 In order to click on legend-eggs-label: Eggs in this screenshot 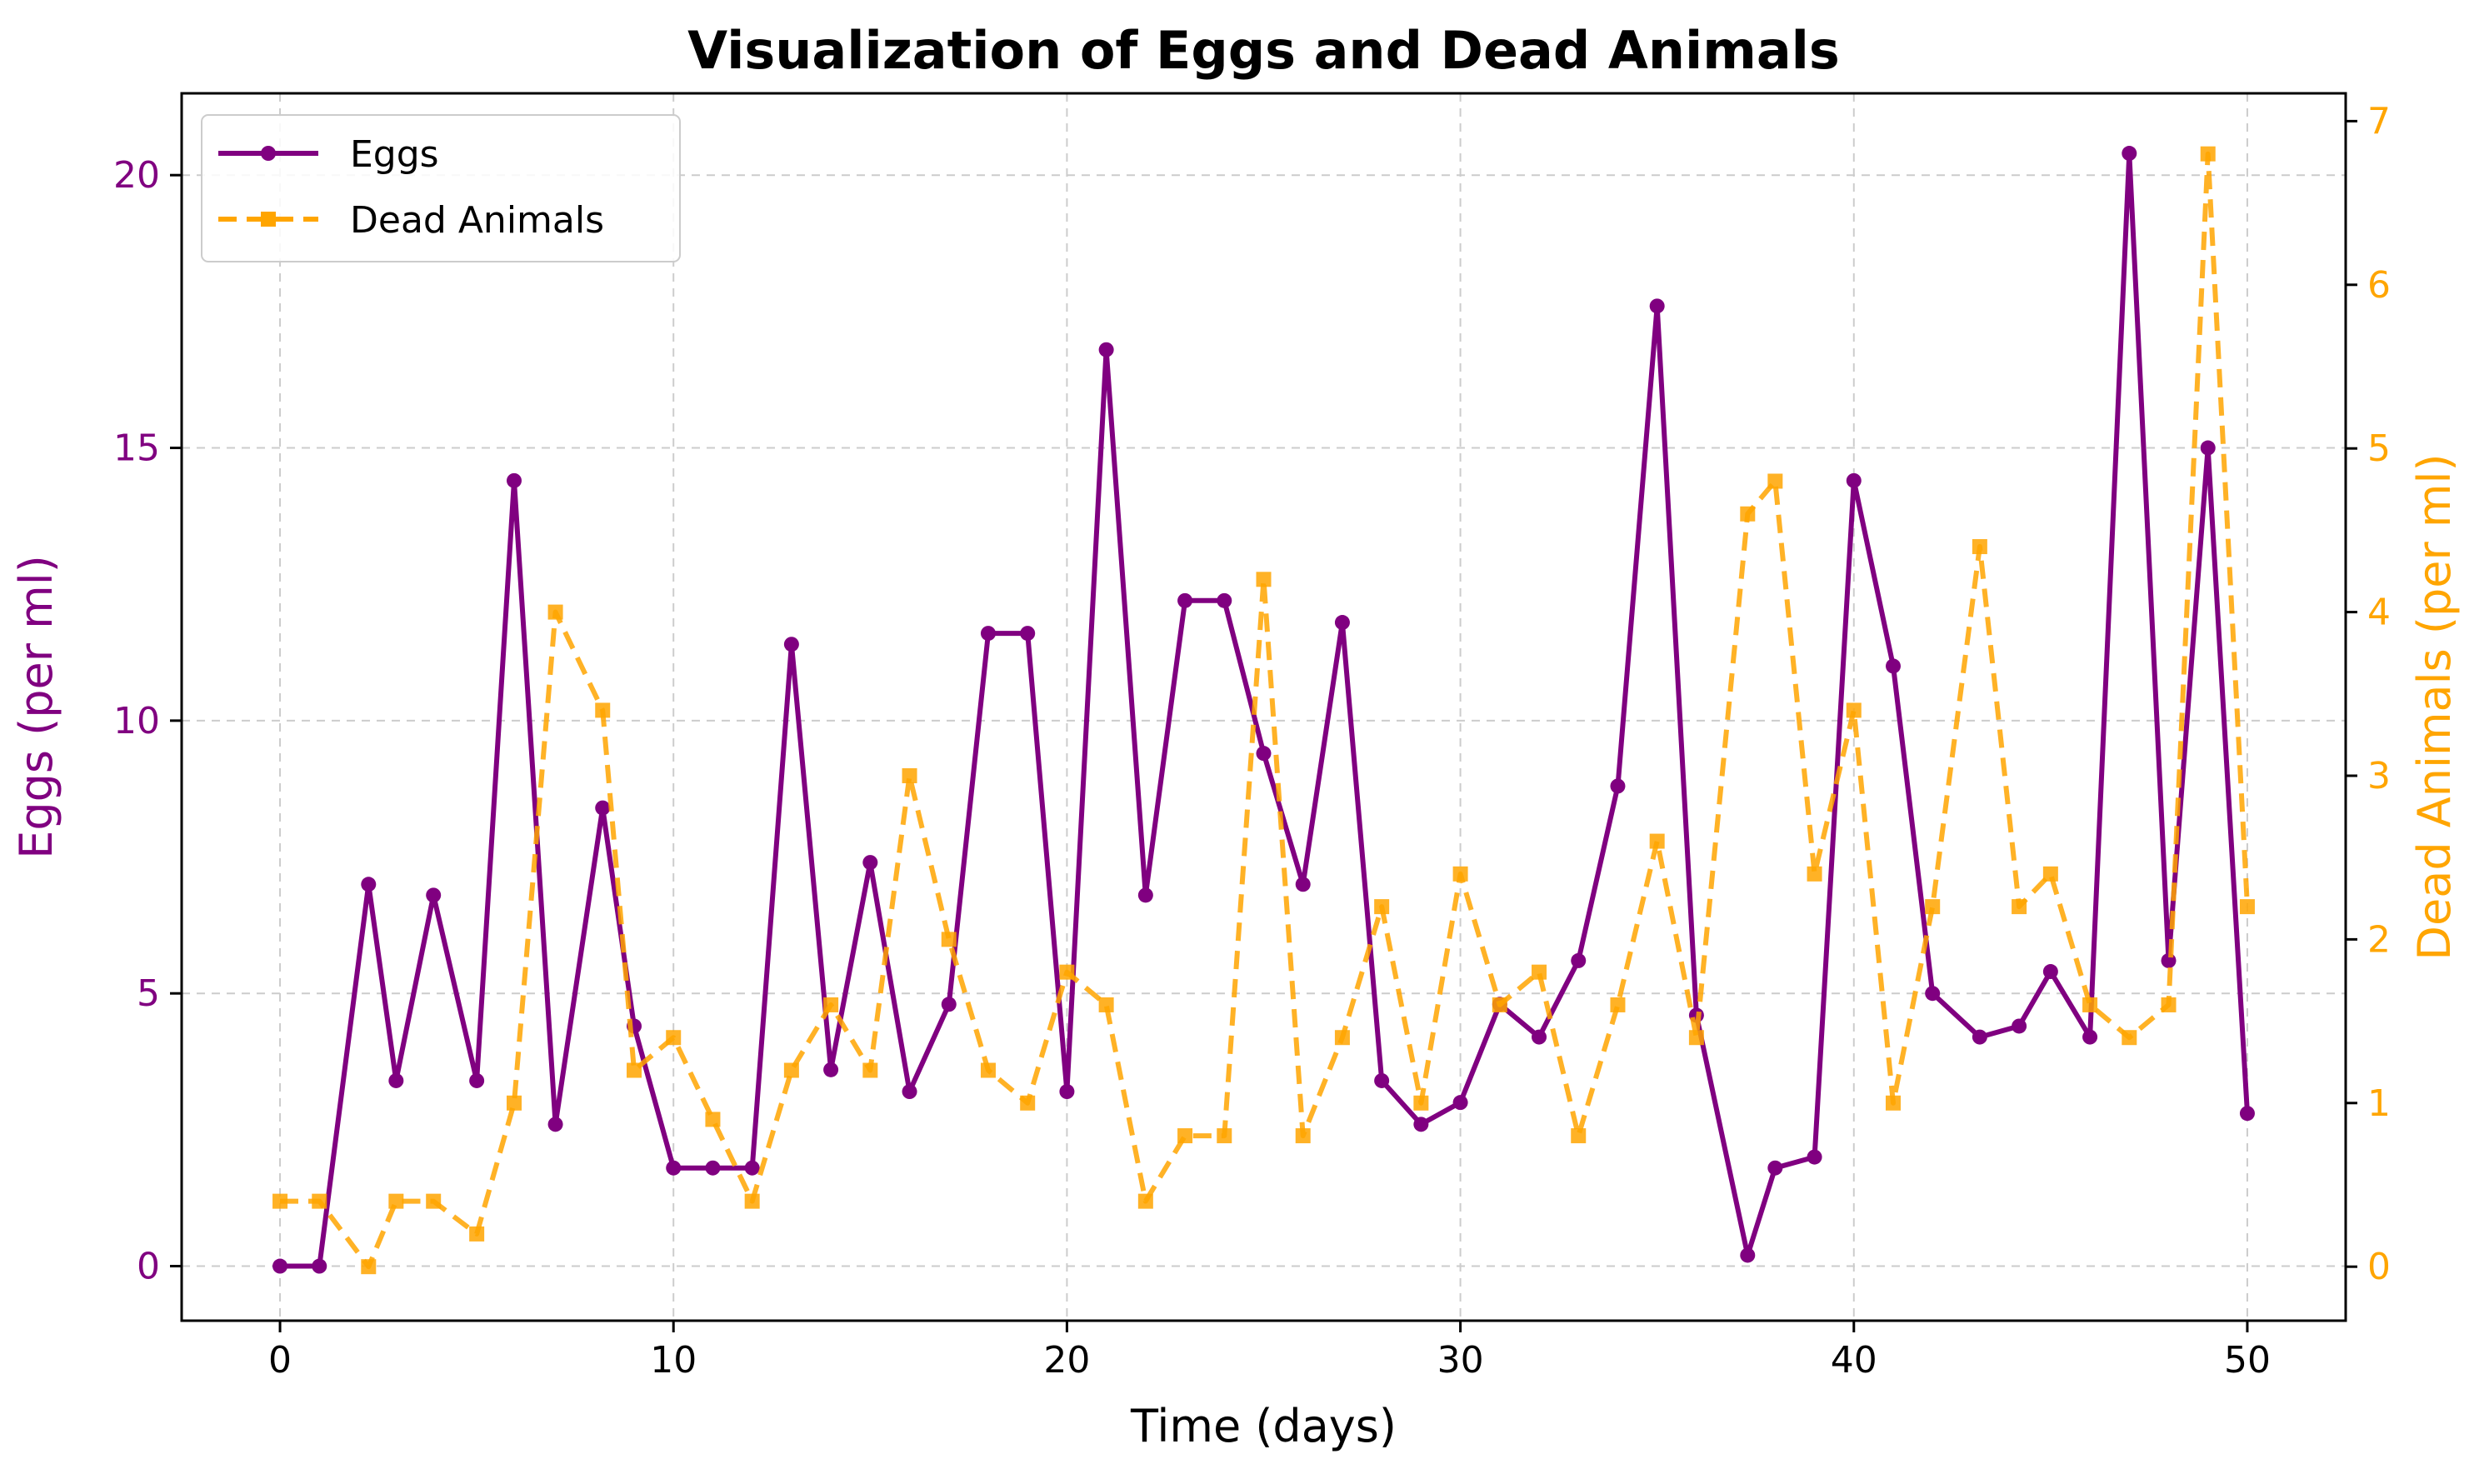, I will do `click(394, 154)`.